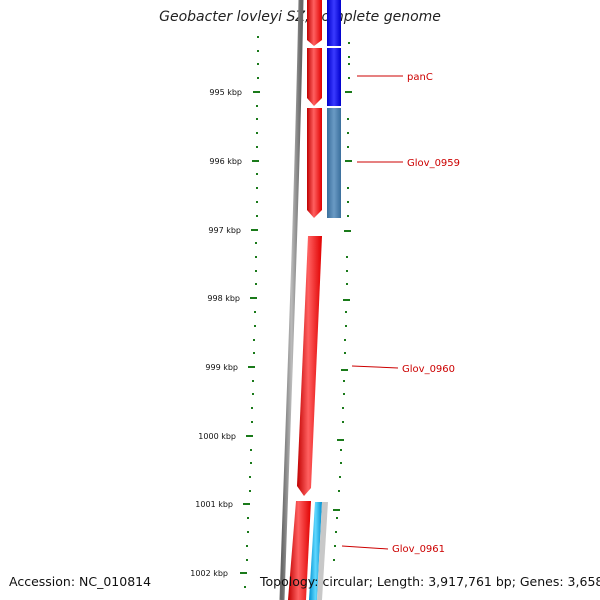 The width and height of the screenshot is (600, 600). Describe the element at coordinates (334, 77) in the screenshot. I see `cds-block-panC` at that location.